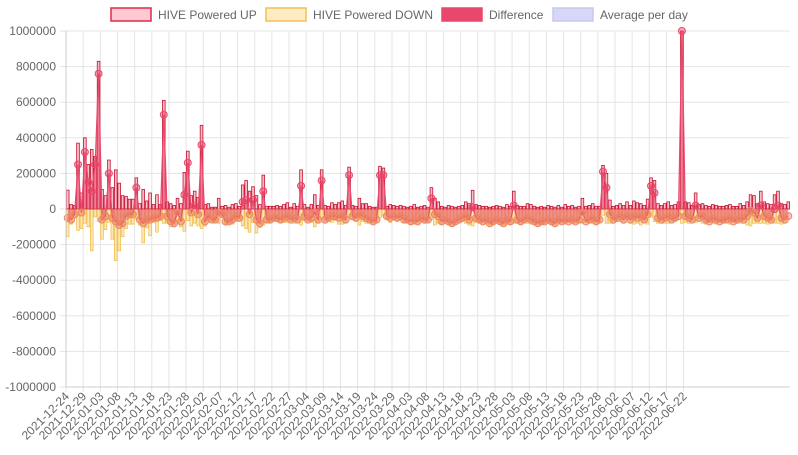  Describe the element at coordinates (349, 14) in the screenshot. I see `legend-item: HIVE Powered DOWN` at that location.